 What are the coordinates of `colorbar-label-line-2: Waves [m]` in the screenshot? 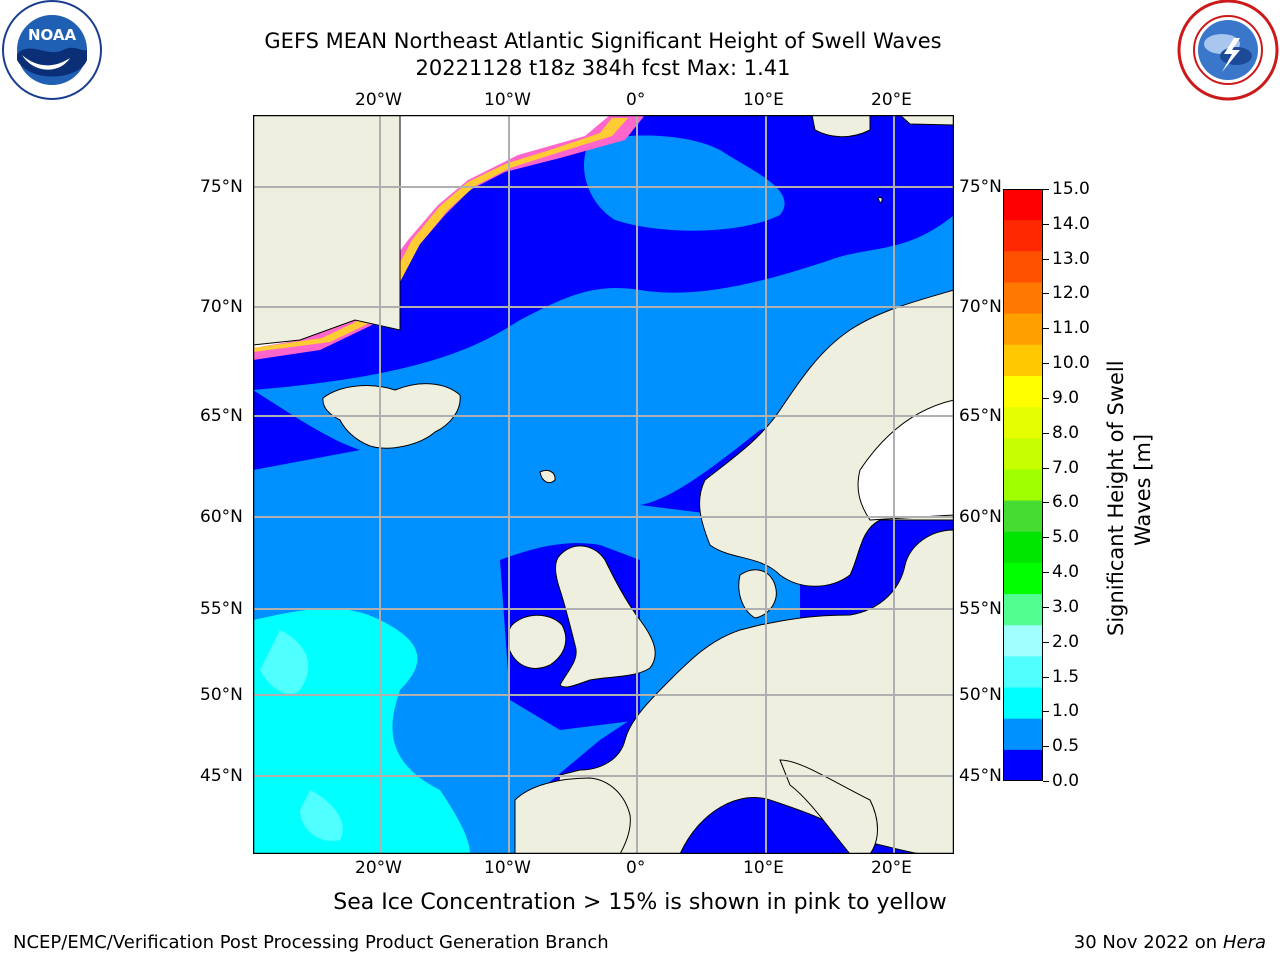 It's located at (1143, 489).